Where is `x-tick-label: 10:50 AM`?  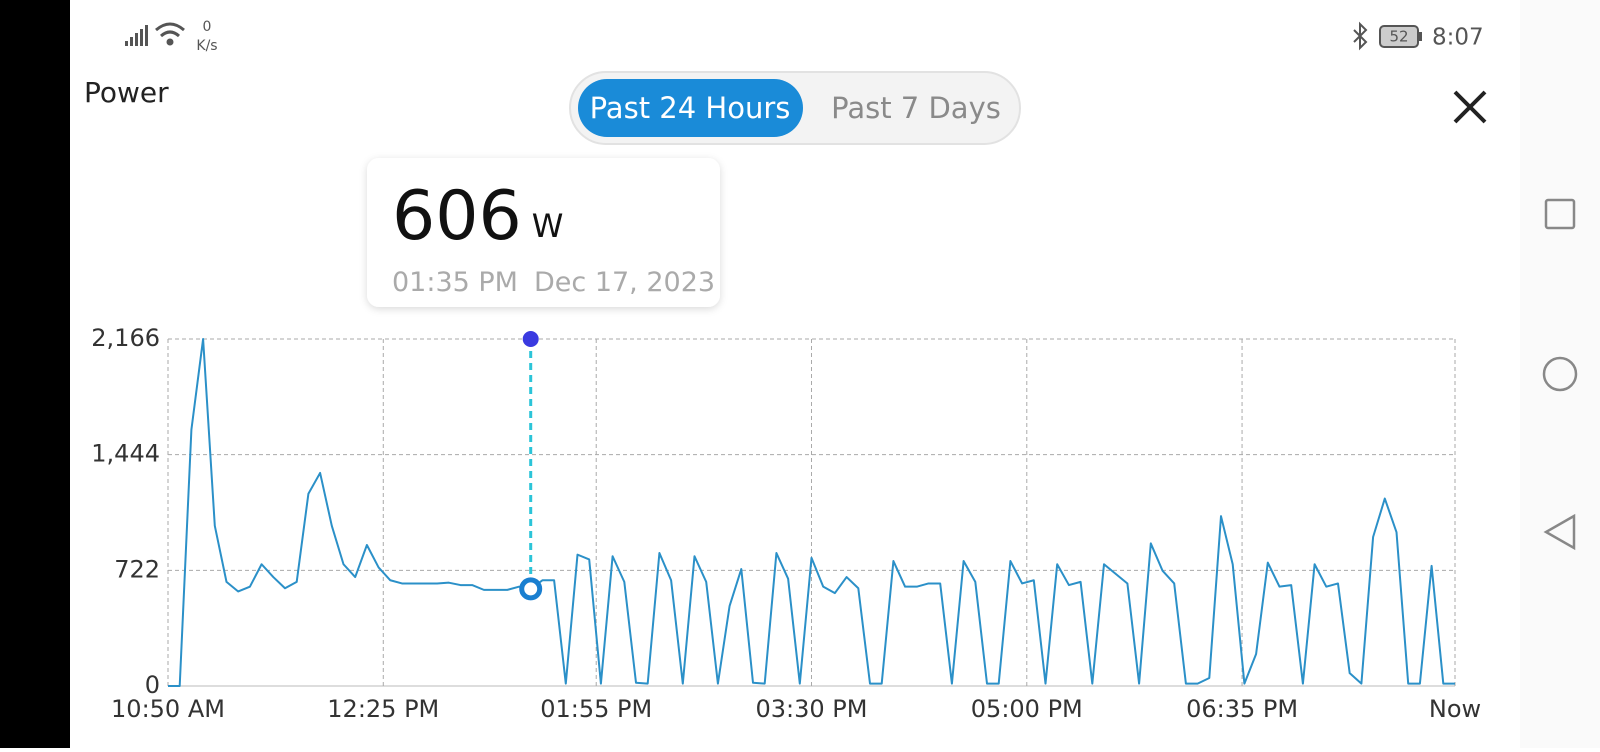 x-tick-label: 10:50 AM is located at coordinates (168, 709).